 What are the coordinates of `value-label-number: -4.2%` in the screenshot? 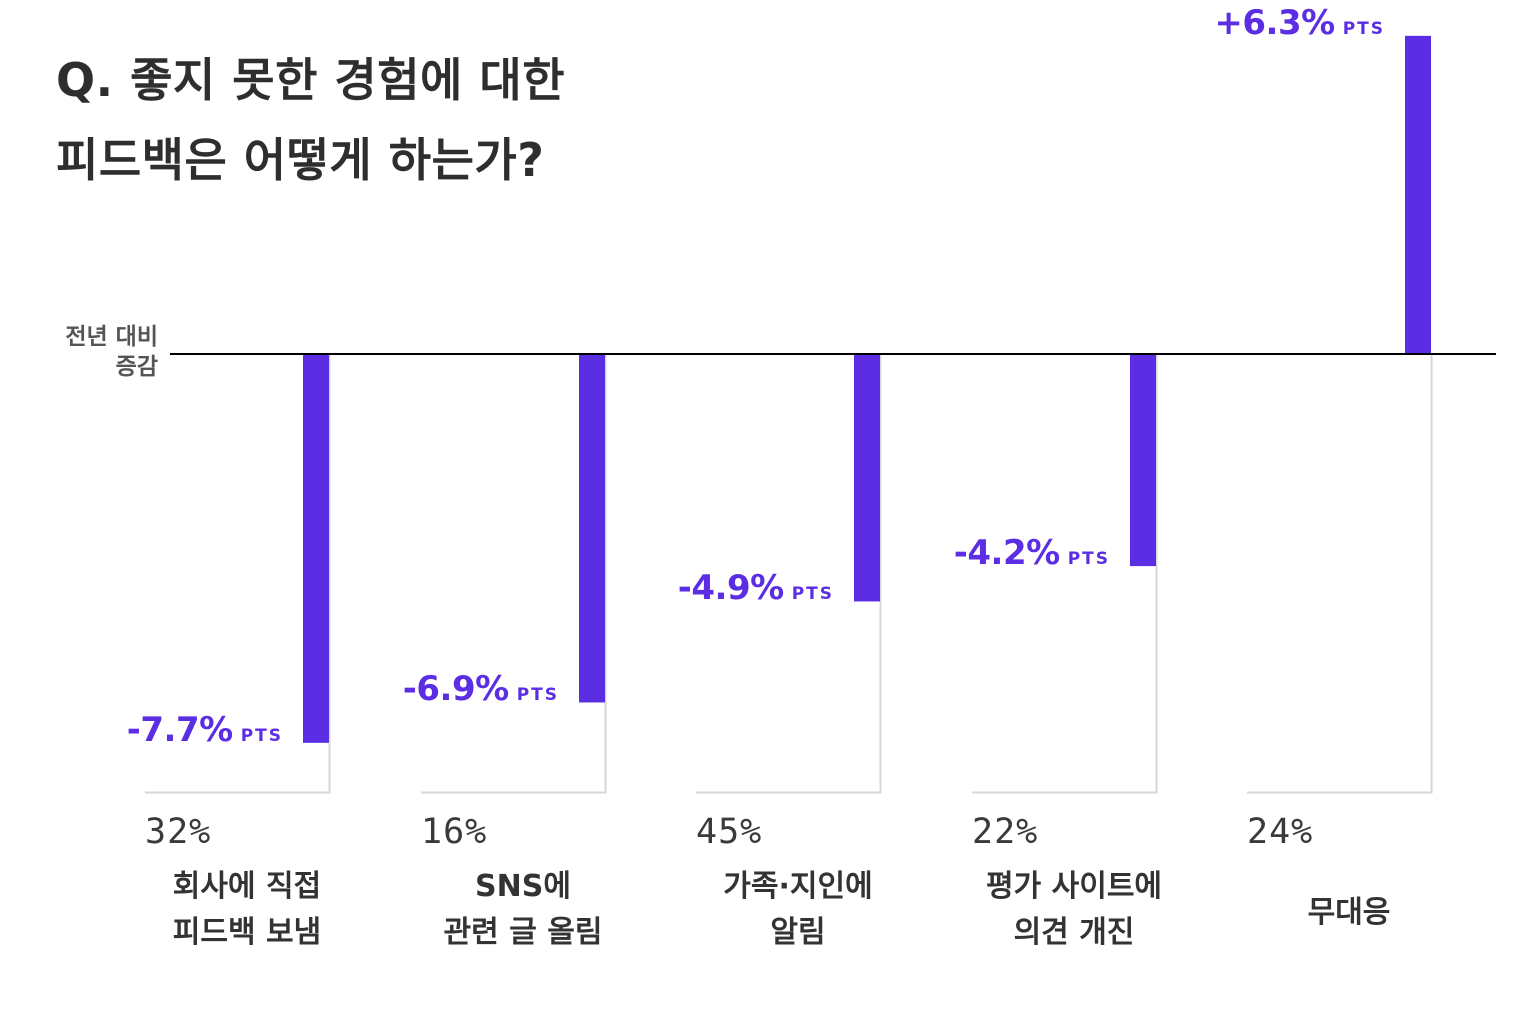 It's located at (1006, 553).